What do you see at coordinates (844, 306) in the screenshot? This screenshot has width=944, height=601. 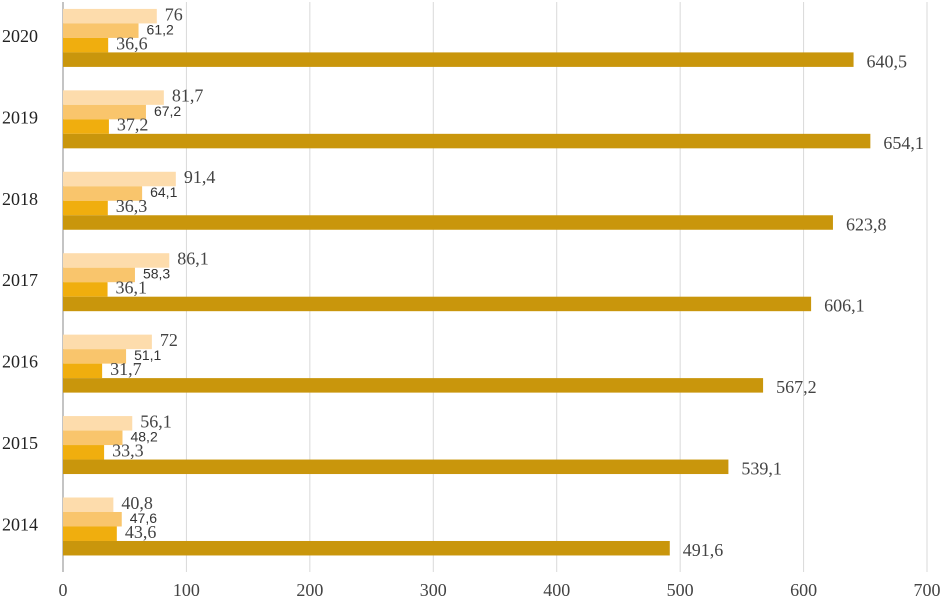 I see `data-label: 606,1` at bounding box center [844, 306].